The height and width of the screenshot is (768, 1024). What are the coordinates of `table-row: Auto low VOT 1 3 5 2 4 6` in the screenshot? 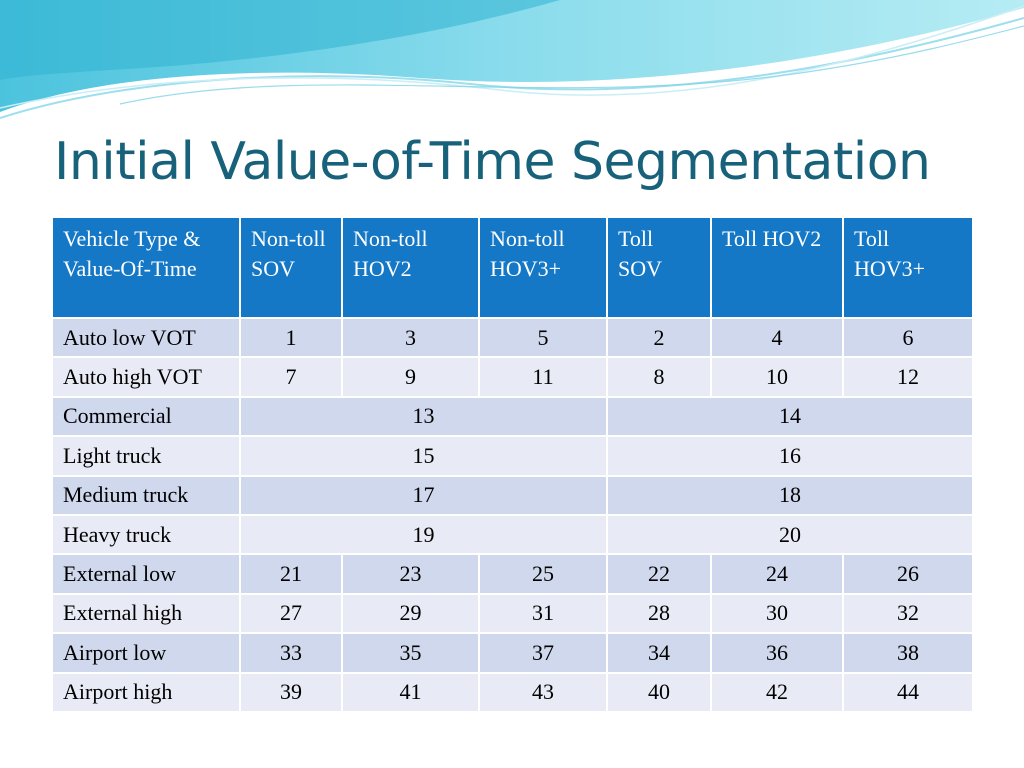 It's located at (512, 337).